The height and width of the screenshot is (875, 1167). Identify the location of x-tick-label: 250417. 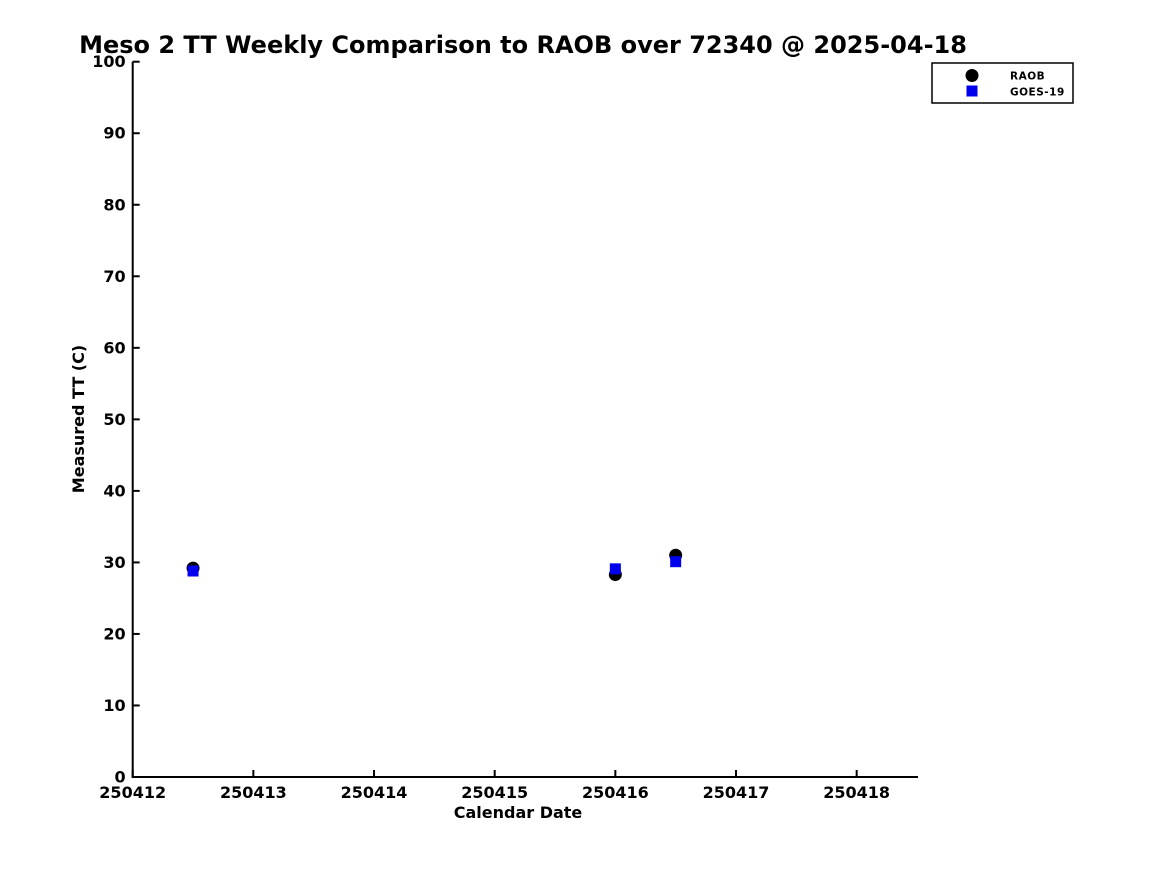
(736, 792).